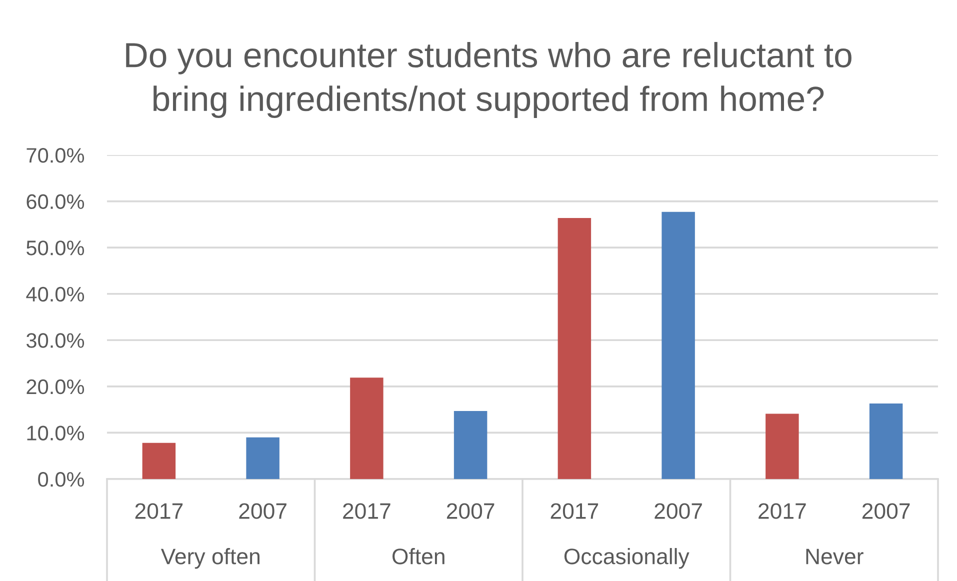  What do you see at coordinates (835, 556) in the screenshot?
I see `x-tick-label: Never` at bounding box center [835, 556].